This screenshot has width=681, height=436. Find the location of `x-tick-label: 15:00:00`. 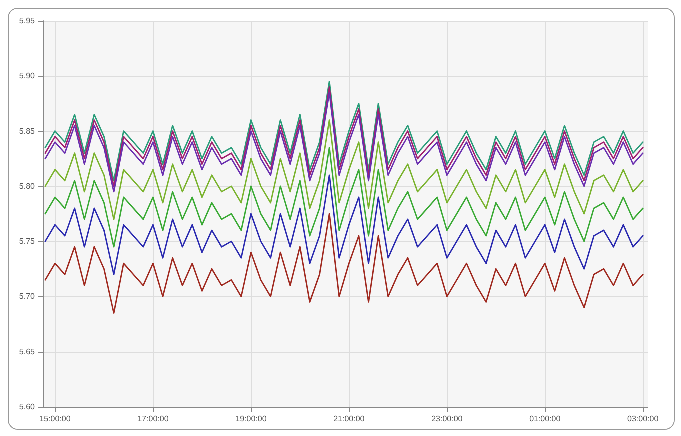

x-tick-label: 15:00:00 is located at coordinates (56, 419).